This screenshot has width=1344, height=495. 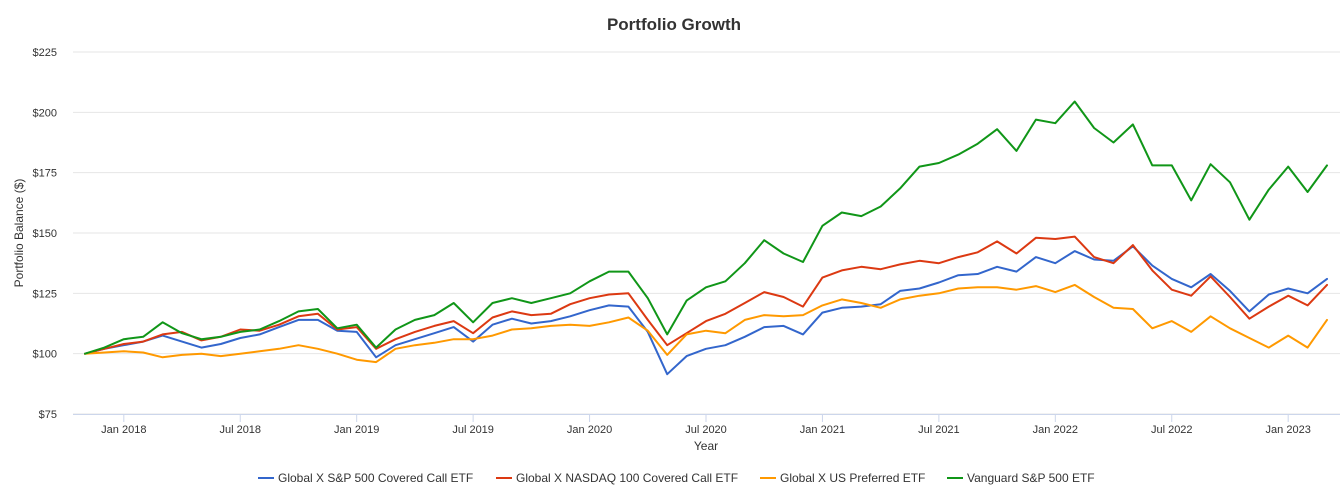 I want to click on y-tick-label: $175, so click(x=45, y=174).